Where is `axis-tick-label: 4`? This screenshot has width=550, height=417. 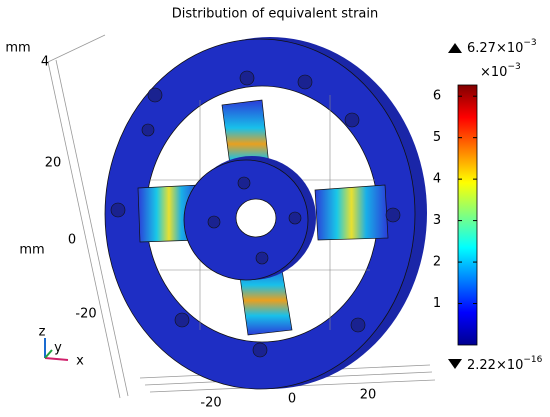 axis-tick-label: 4 is located at coordinates (45, 62).